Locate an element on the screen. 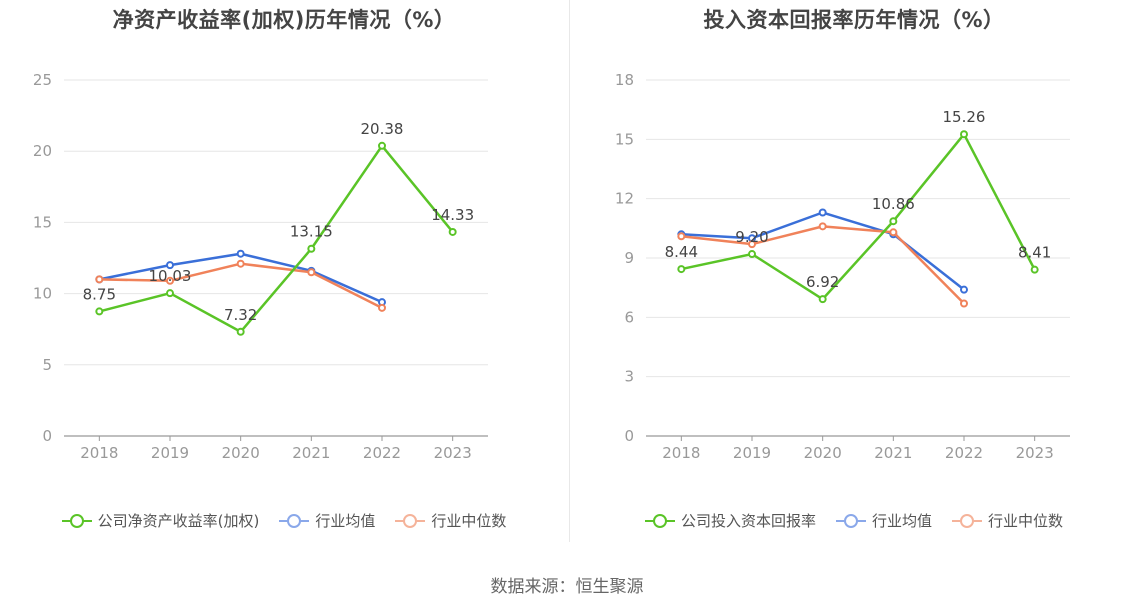 The height and width of the screenshot is (612, 1134). data-label-company: 20.38 is located at coordinates (382, 129).